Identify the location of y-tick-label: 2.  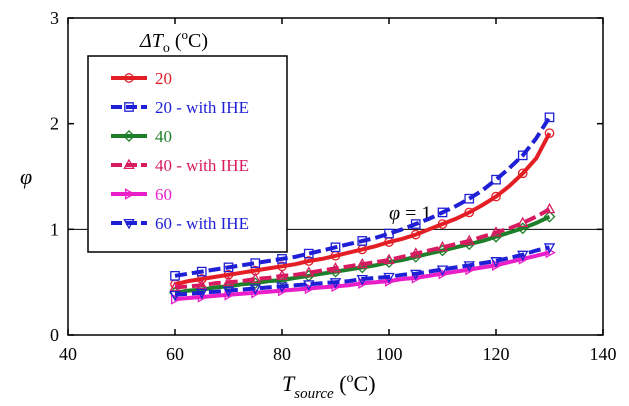
(54, 124).